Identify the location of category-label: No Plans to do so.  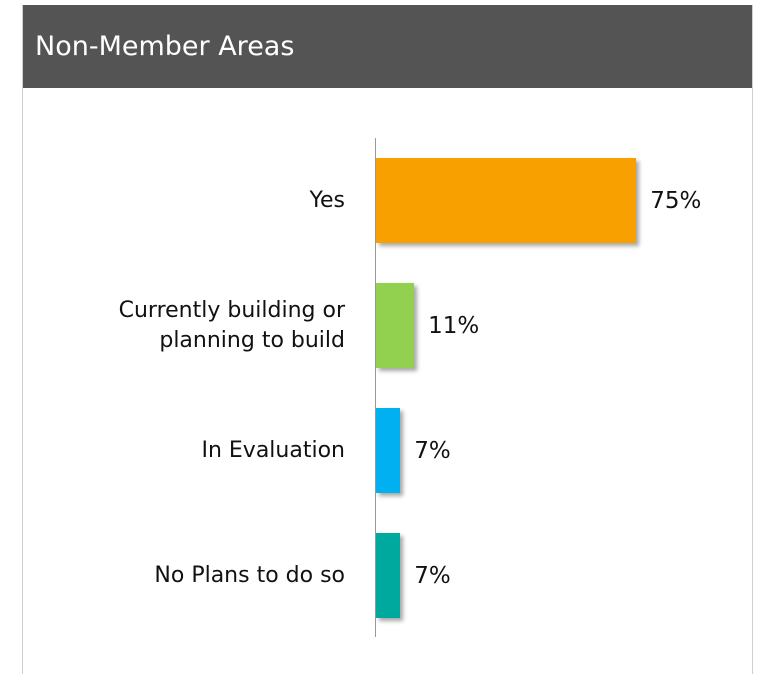
(249, 575).